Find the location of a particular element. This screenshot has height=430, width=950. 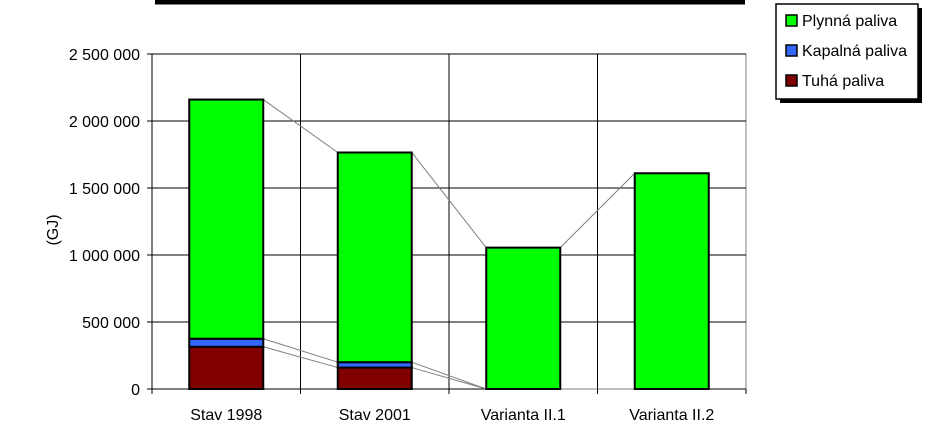

y-tick-label: 1 000 000 is located at coordinates (104, 256).